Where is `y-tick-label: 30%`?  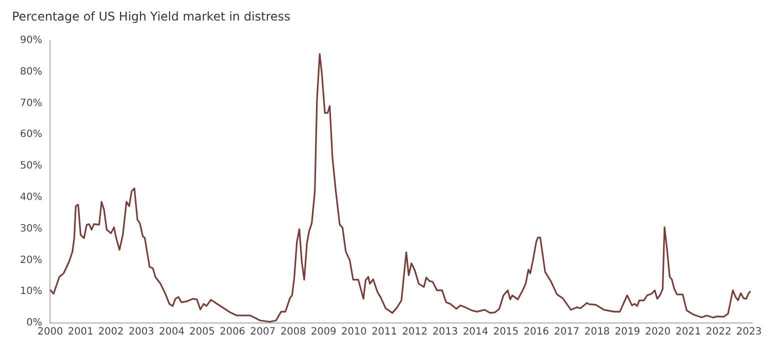 y-tick-label: 30% is located at coordinates (31, 228).